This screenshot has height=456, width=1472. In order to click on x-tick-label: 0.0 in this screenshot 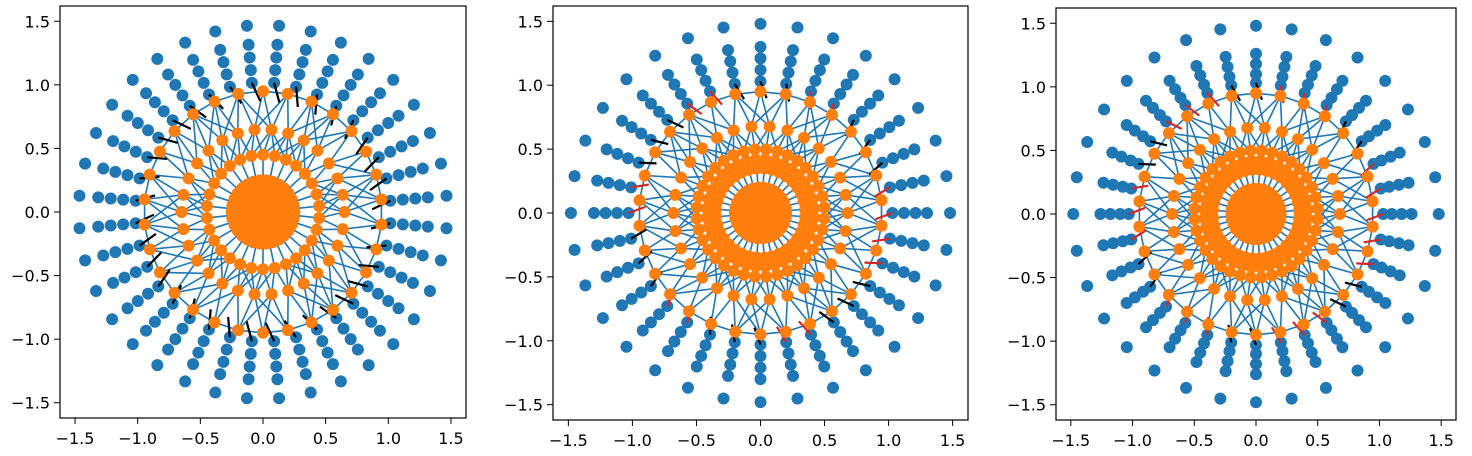, I will do `click(262, 438)`.